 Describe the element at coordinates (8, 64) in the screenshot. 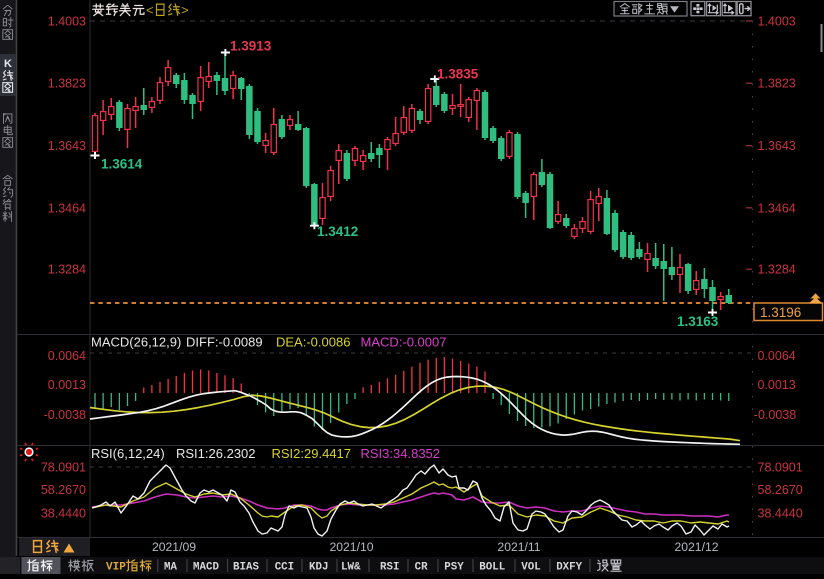

I see `svg-text: K` at that location.